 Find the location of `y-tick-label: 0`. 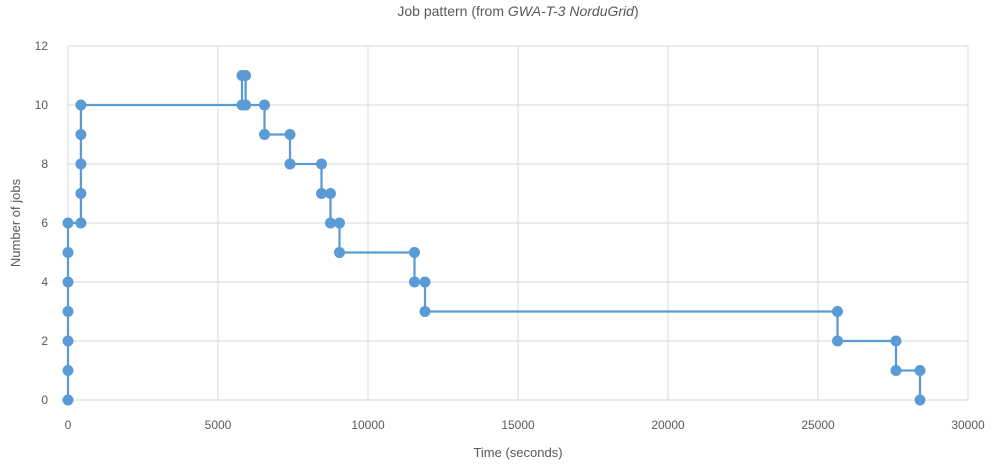

y-tick-label: 0 is located at coordinates (44, 400).